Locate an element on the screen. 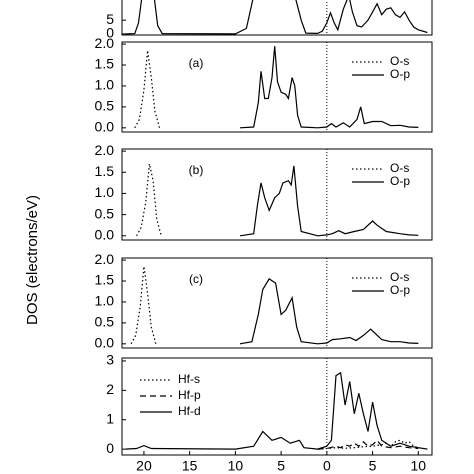  panel-label: (b) is located at coordinates (196, 170).